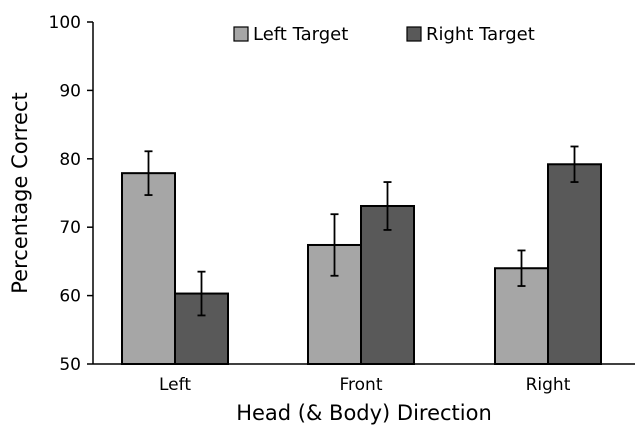 Image resolution: width=638 pixels, height=427 pixels. What do you see at coordinates (201, 293) in the screenshot?
I see `error-bar-right-target-left` at bounding box center [201, 293].